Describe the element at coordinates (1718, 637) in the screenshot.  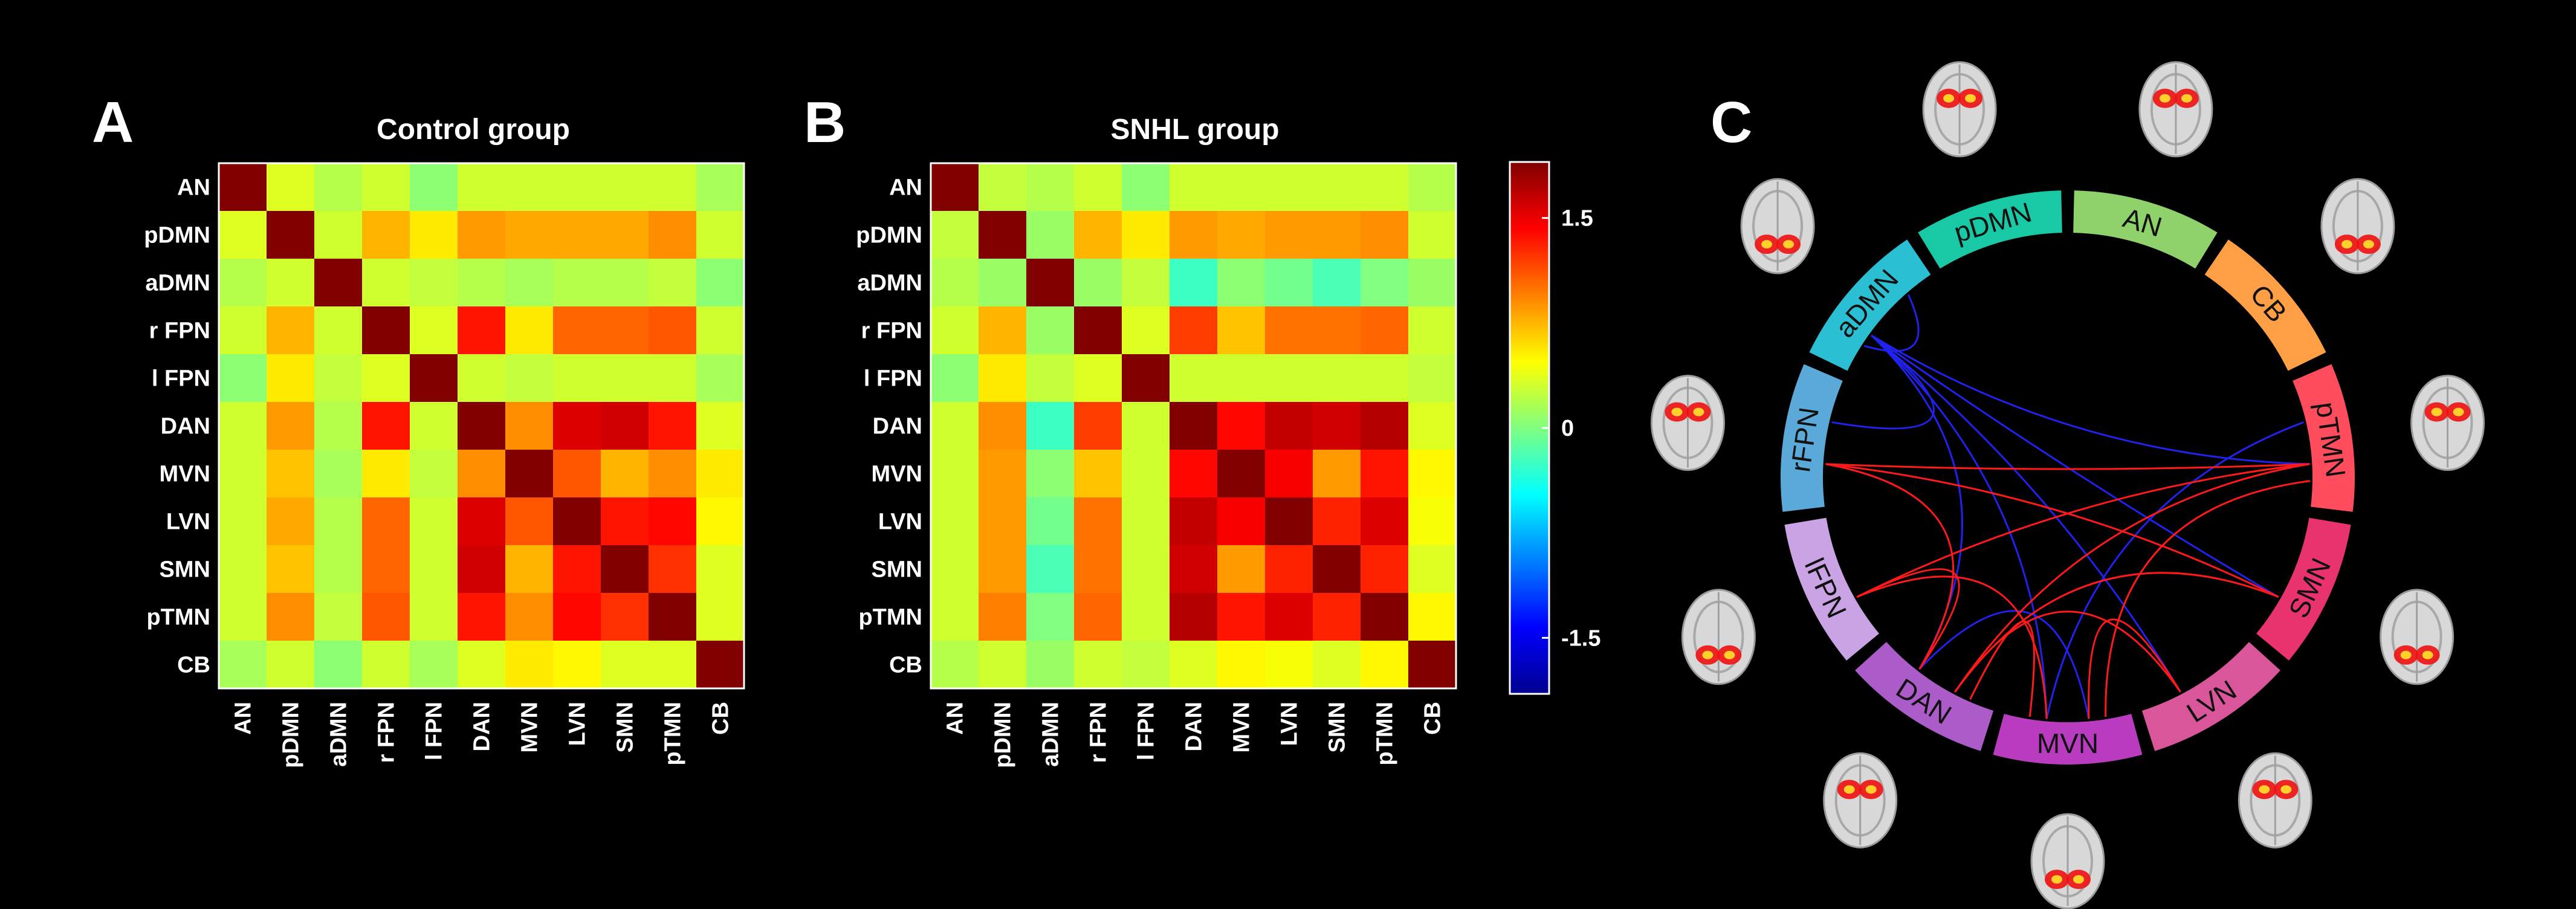
I see `brain-thumbnail-lFPN` at that location.